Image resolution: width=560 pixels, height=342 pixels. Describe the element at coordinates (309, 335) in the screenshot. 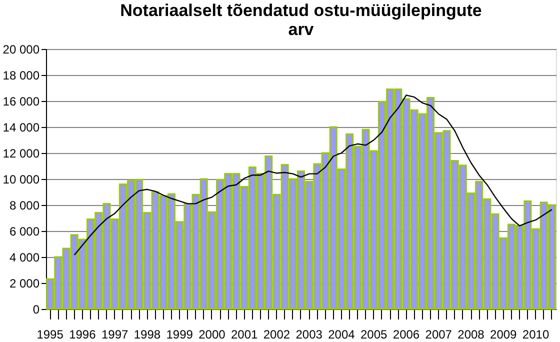

I see `x-tick-label: 2003` at that location.